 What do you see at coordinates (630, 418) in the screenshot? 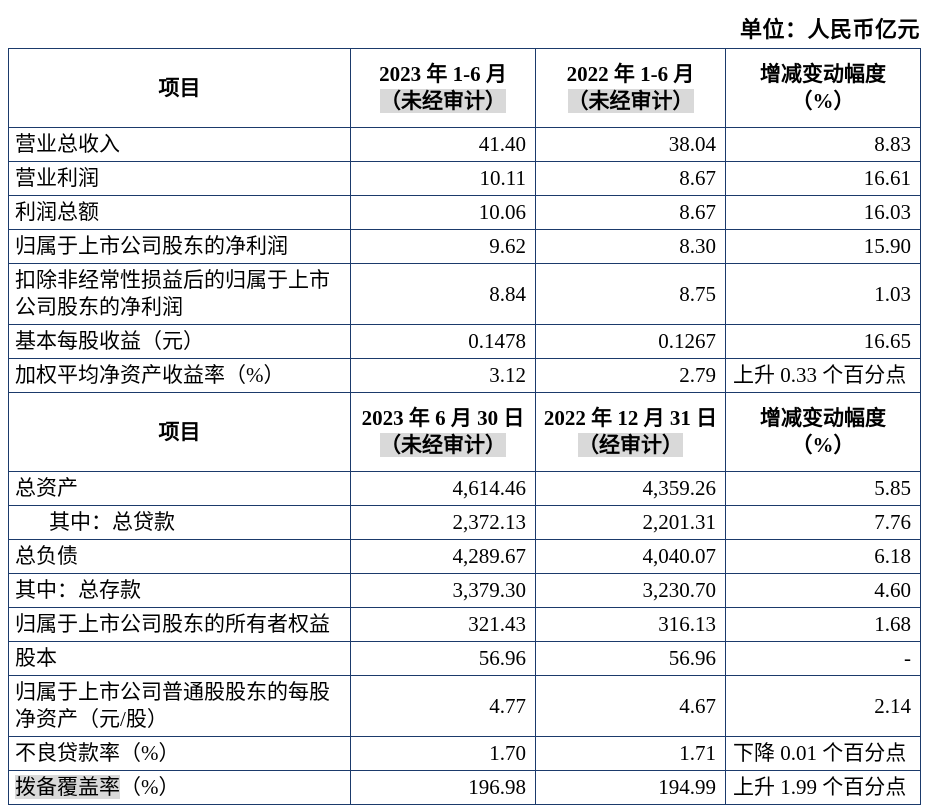
I see `period-label: 2022 年 12 月 31 日` at bounding box center [630, 418].